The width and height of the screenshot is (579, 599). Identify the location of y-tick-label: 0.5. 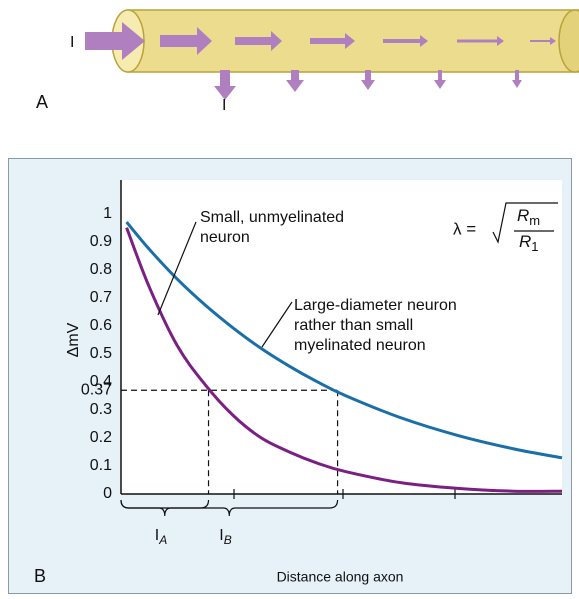
(101, 353).